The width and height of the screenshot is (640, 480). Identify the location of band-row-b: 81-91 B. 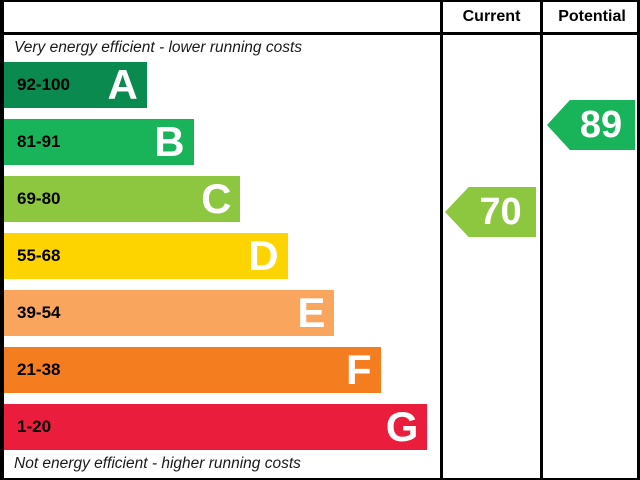
(220, 142).